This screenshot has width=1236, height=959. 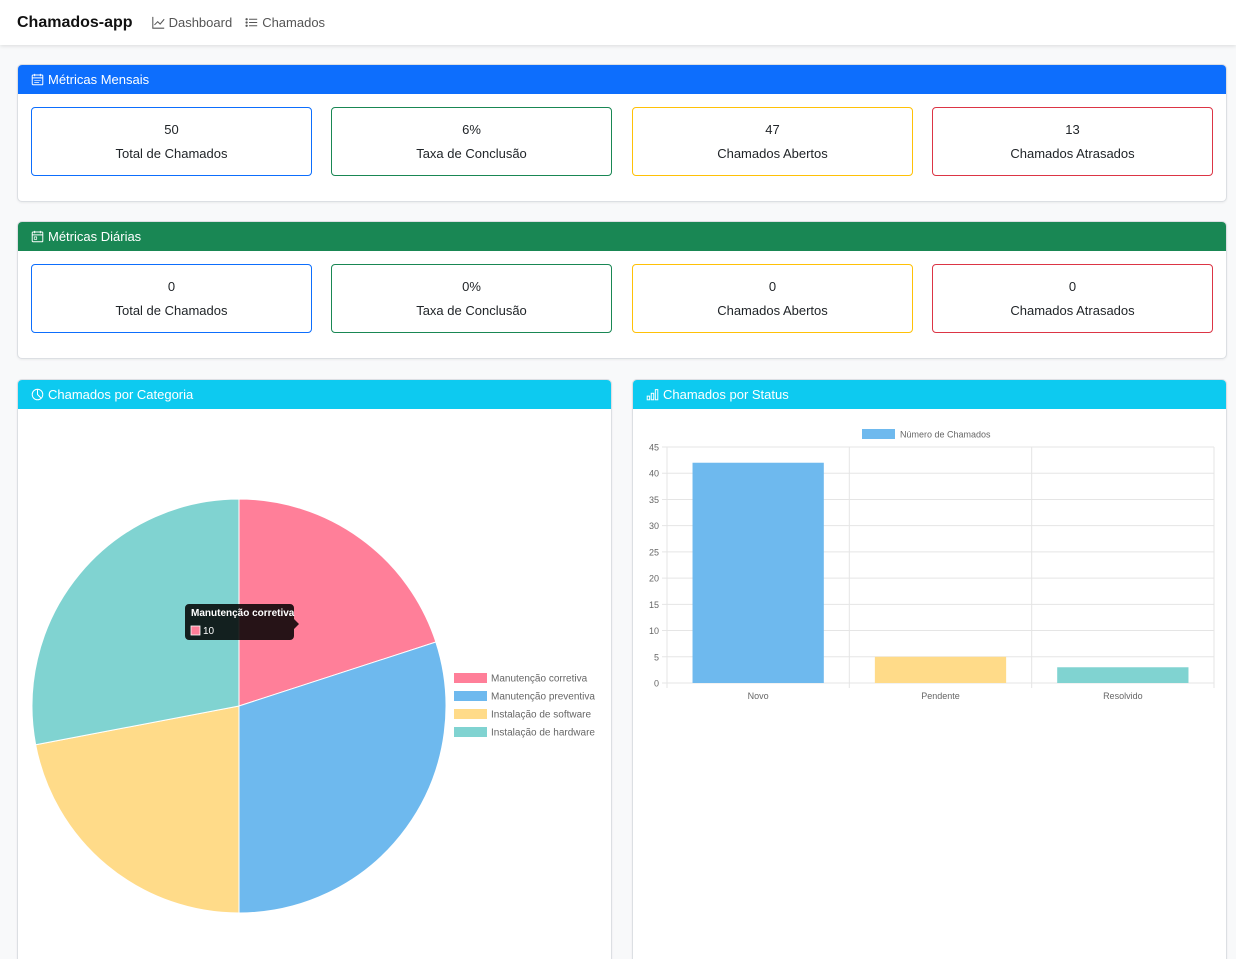 I want to click on legend-swatch-manutencao-preventiva, so click(x=470, y=696).